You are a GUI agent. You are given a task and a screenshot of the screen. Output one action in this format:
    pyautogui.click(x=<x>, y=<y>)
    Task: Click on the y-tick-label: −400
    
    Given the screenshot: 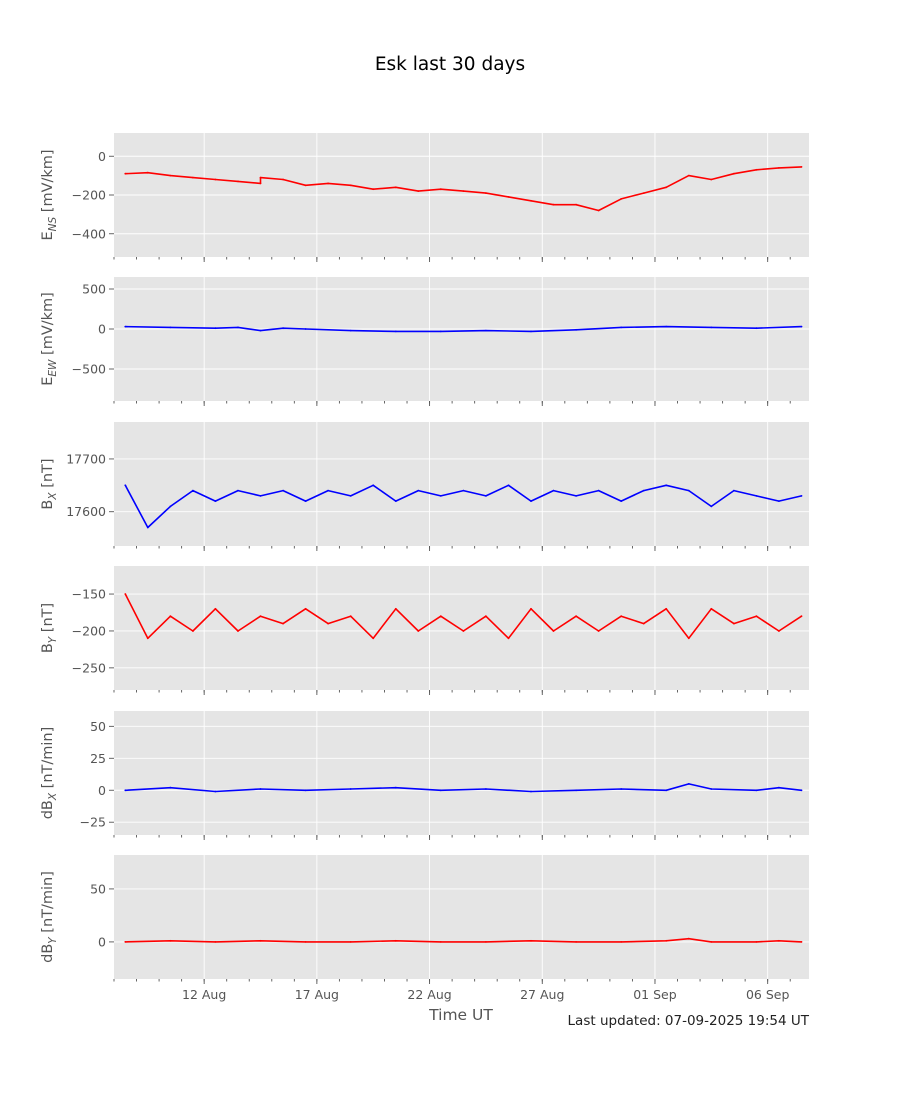 What is the action you would take?
    pyautogui.click(x=89, y=233)
    